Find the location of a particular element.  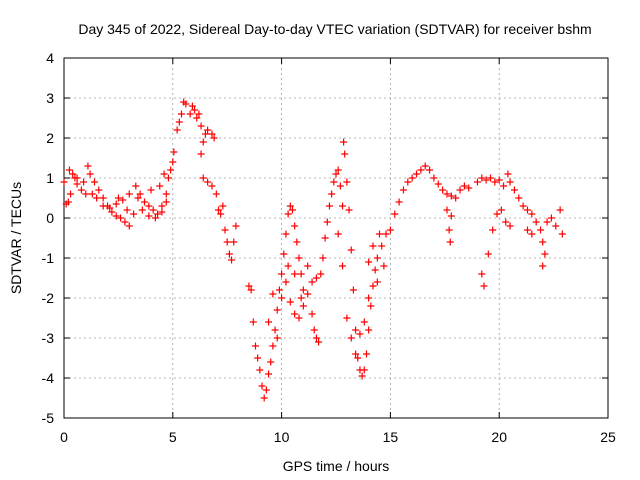

y-tick-label: -2 is located at coordinates (48, 298).